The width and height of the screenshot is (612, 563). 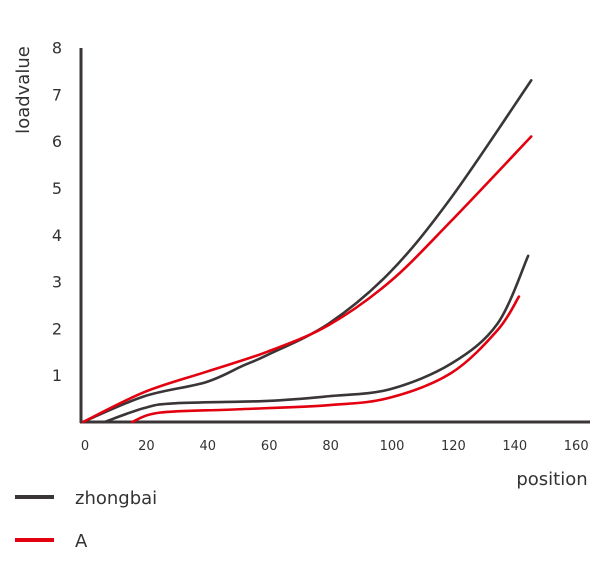 I want to click on x-tick-label: 0, so click(x=85, y=446).